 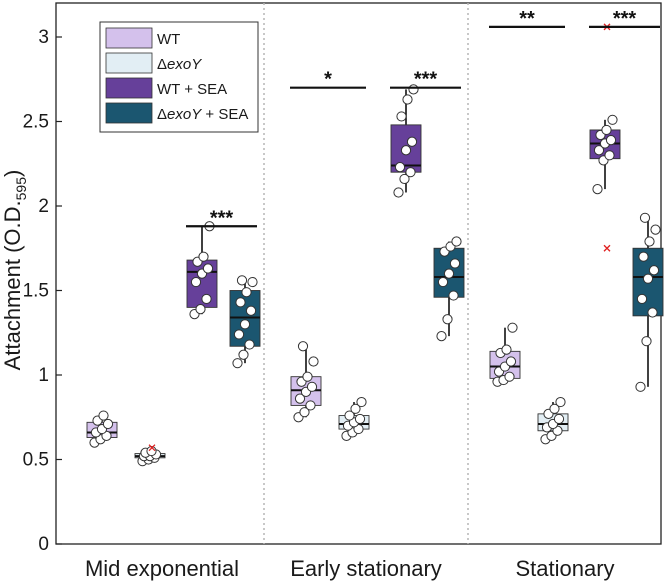 What do you see at coordinates (564, 568) in the screenshot?
I see `x-group-label-stationary: Stationary` at bounding box center [564, 568].